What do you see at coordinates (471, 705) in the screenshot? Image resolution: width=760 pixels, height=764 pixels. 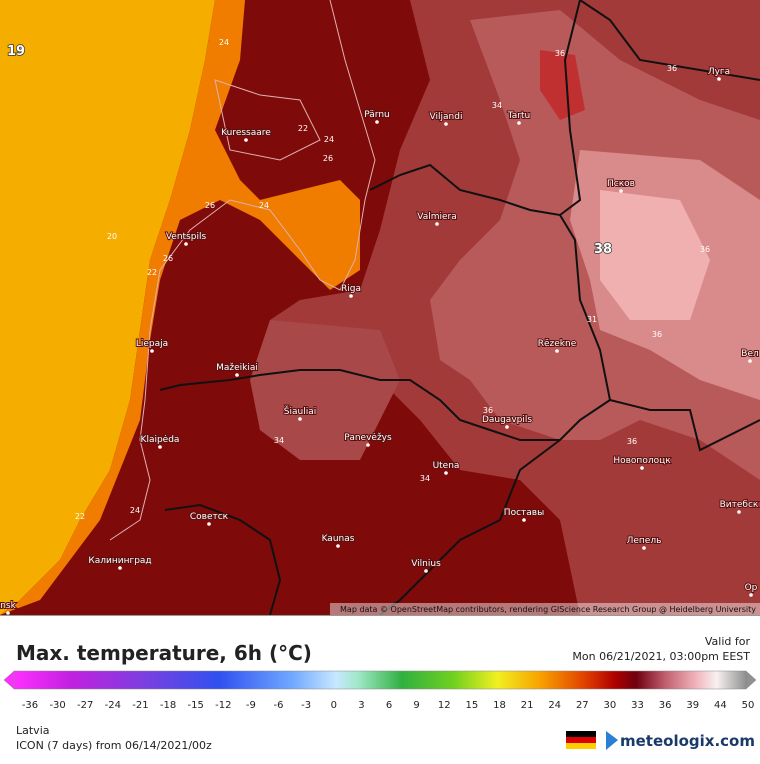 I see `colorbar-tick-label: 15` at bounding box center [471, 705].